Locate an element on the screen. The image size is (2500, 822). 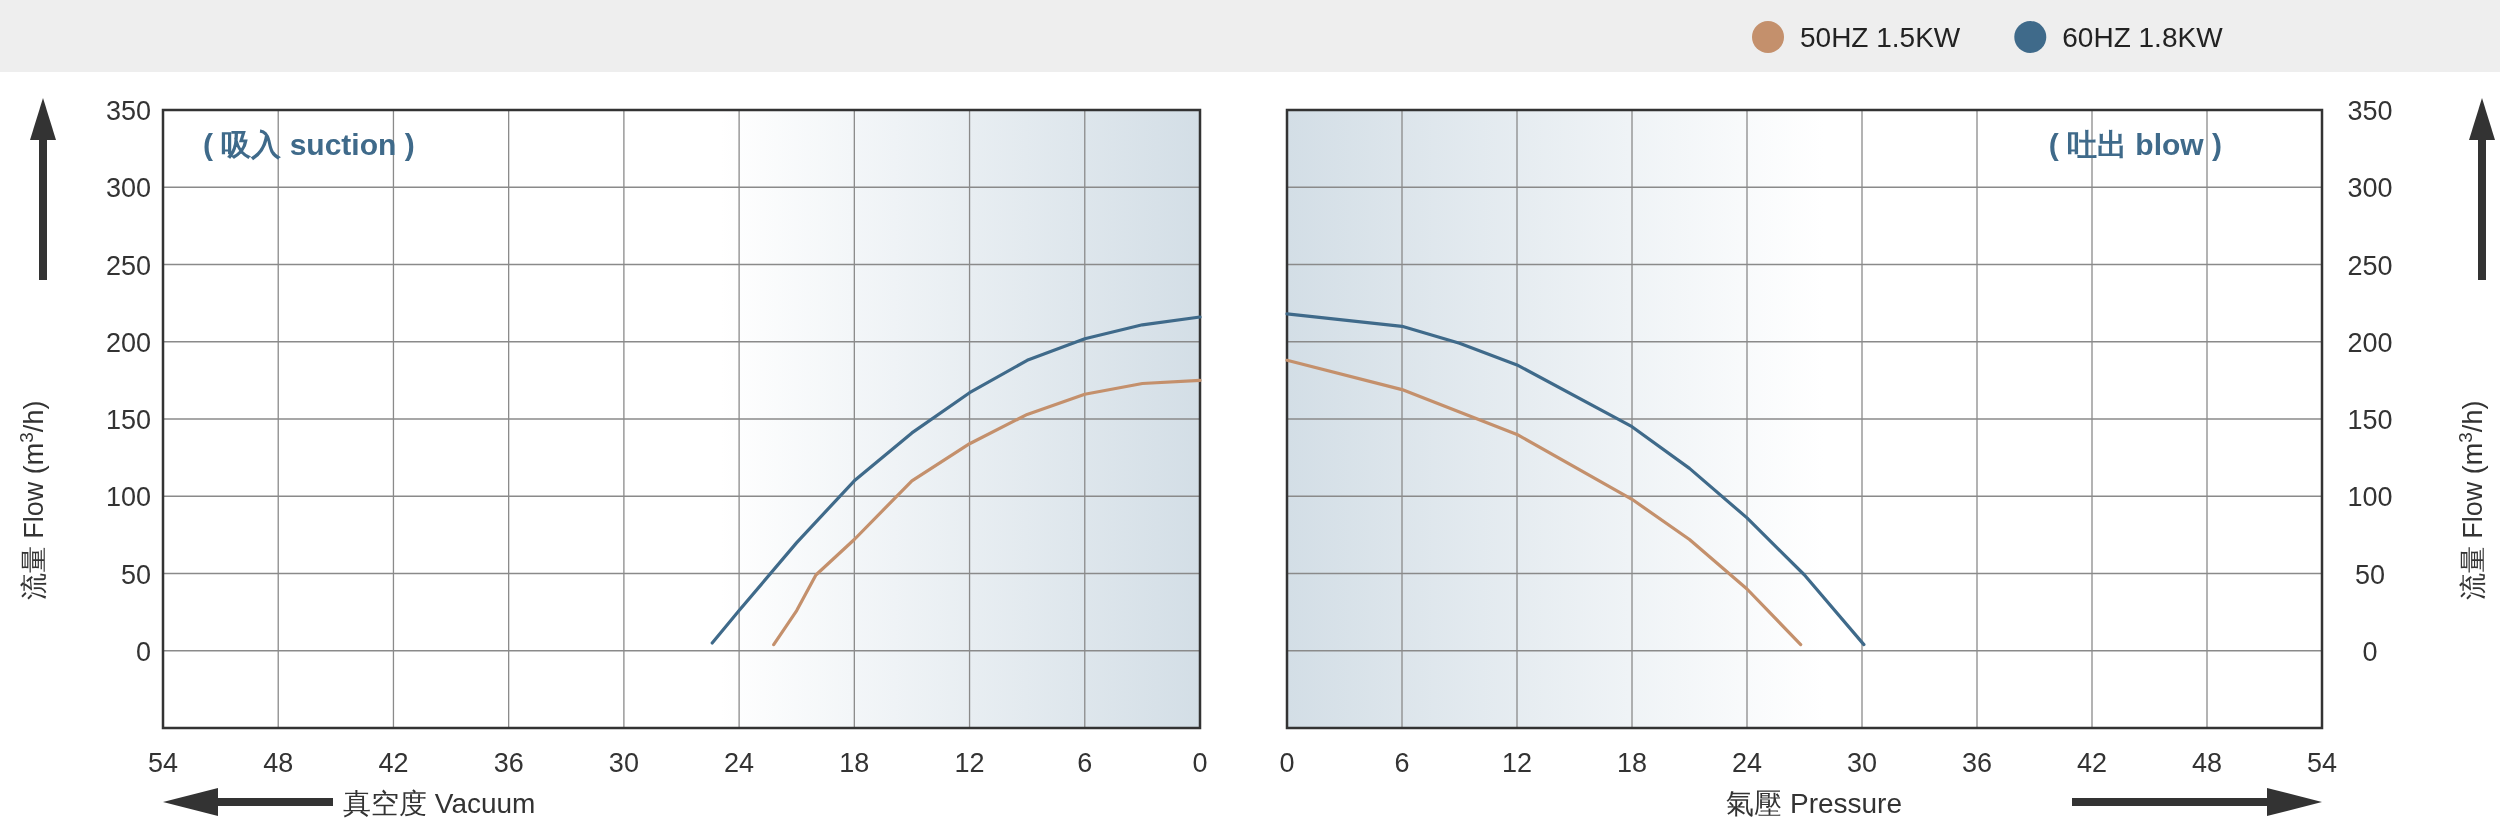
x-axis-title: 真空度 Vacuum is located at coordinates (439, 803).